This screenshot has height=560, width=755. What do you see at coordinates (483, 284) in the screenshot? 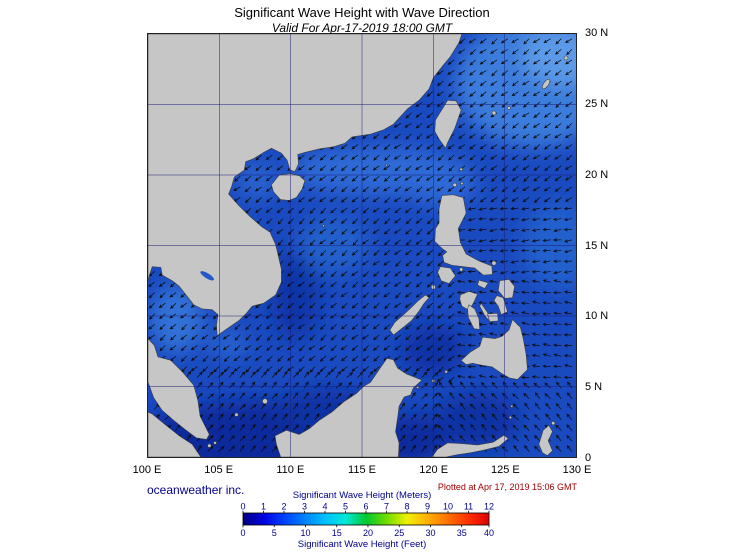
I see `land-masbate` at bounding box center [483, 284].